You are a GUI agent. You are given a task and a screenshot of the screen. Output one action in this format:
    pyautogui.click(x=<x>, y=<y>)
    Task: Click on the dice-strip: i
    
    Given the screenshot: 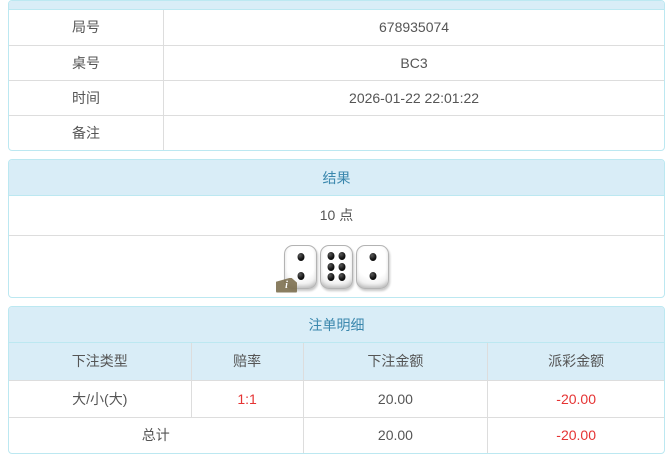 What is the action you would take?
    pyautogui.click(x=332, y=268)
    